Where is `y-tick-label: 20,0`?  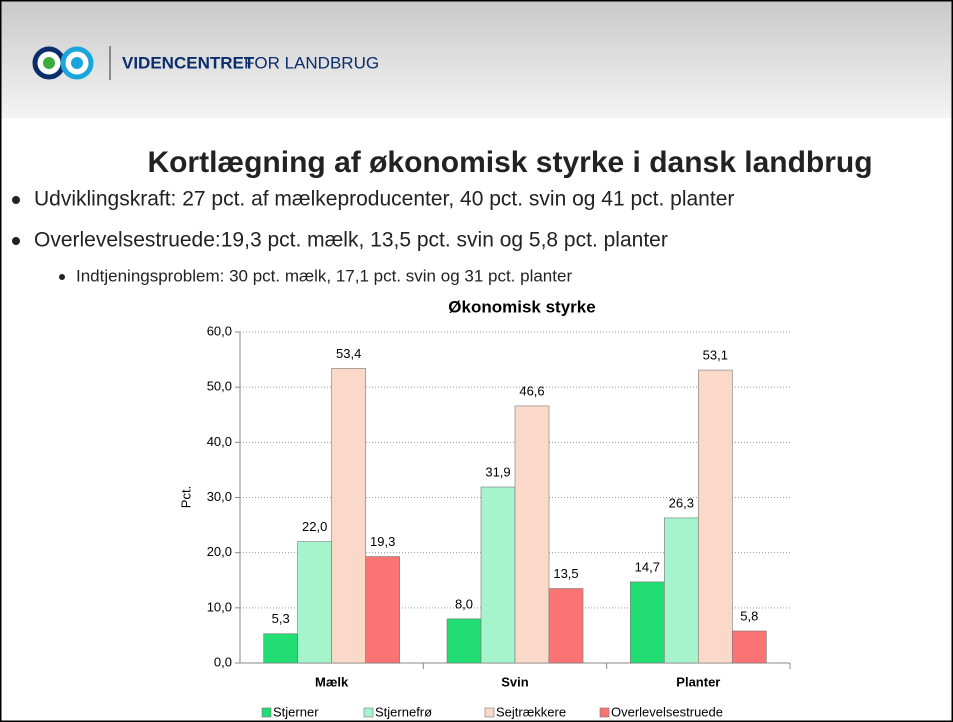 y-tick-label: 20,0 is located at coordinates (219, 551).